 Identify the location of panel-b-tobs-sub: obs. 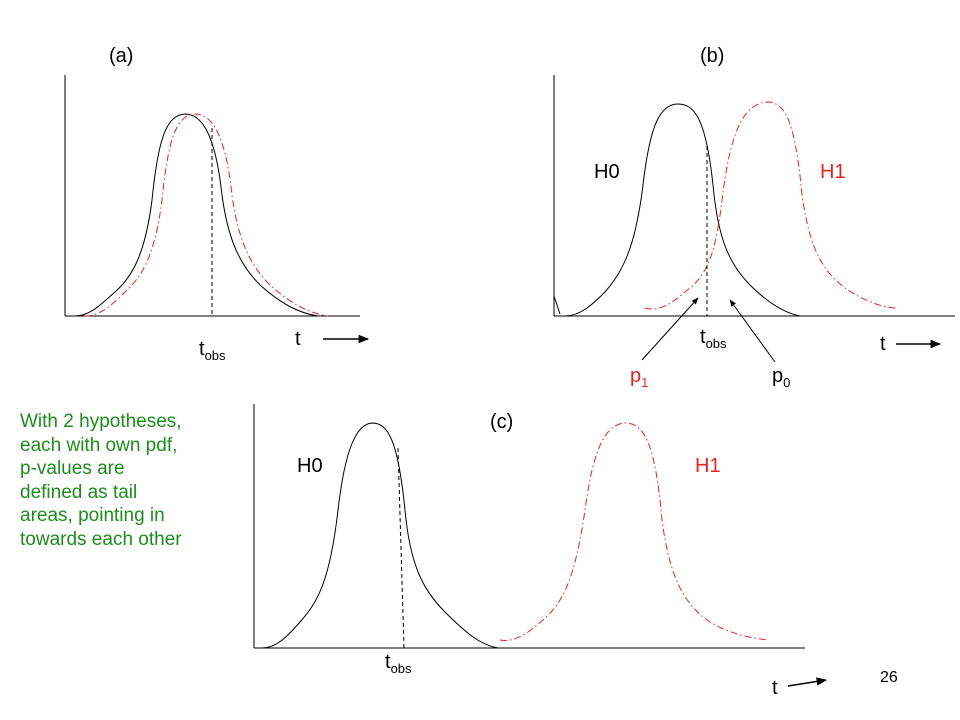
(716, 343).